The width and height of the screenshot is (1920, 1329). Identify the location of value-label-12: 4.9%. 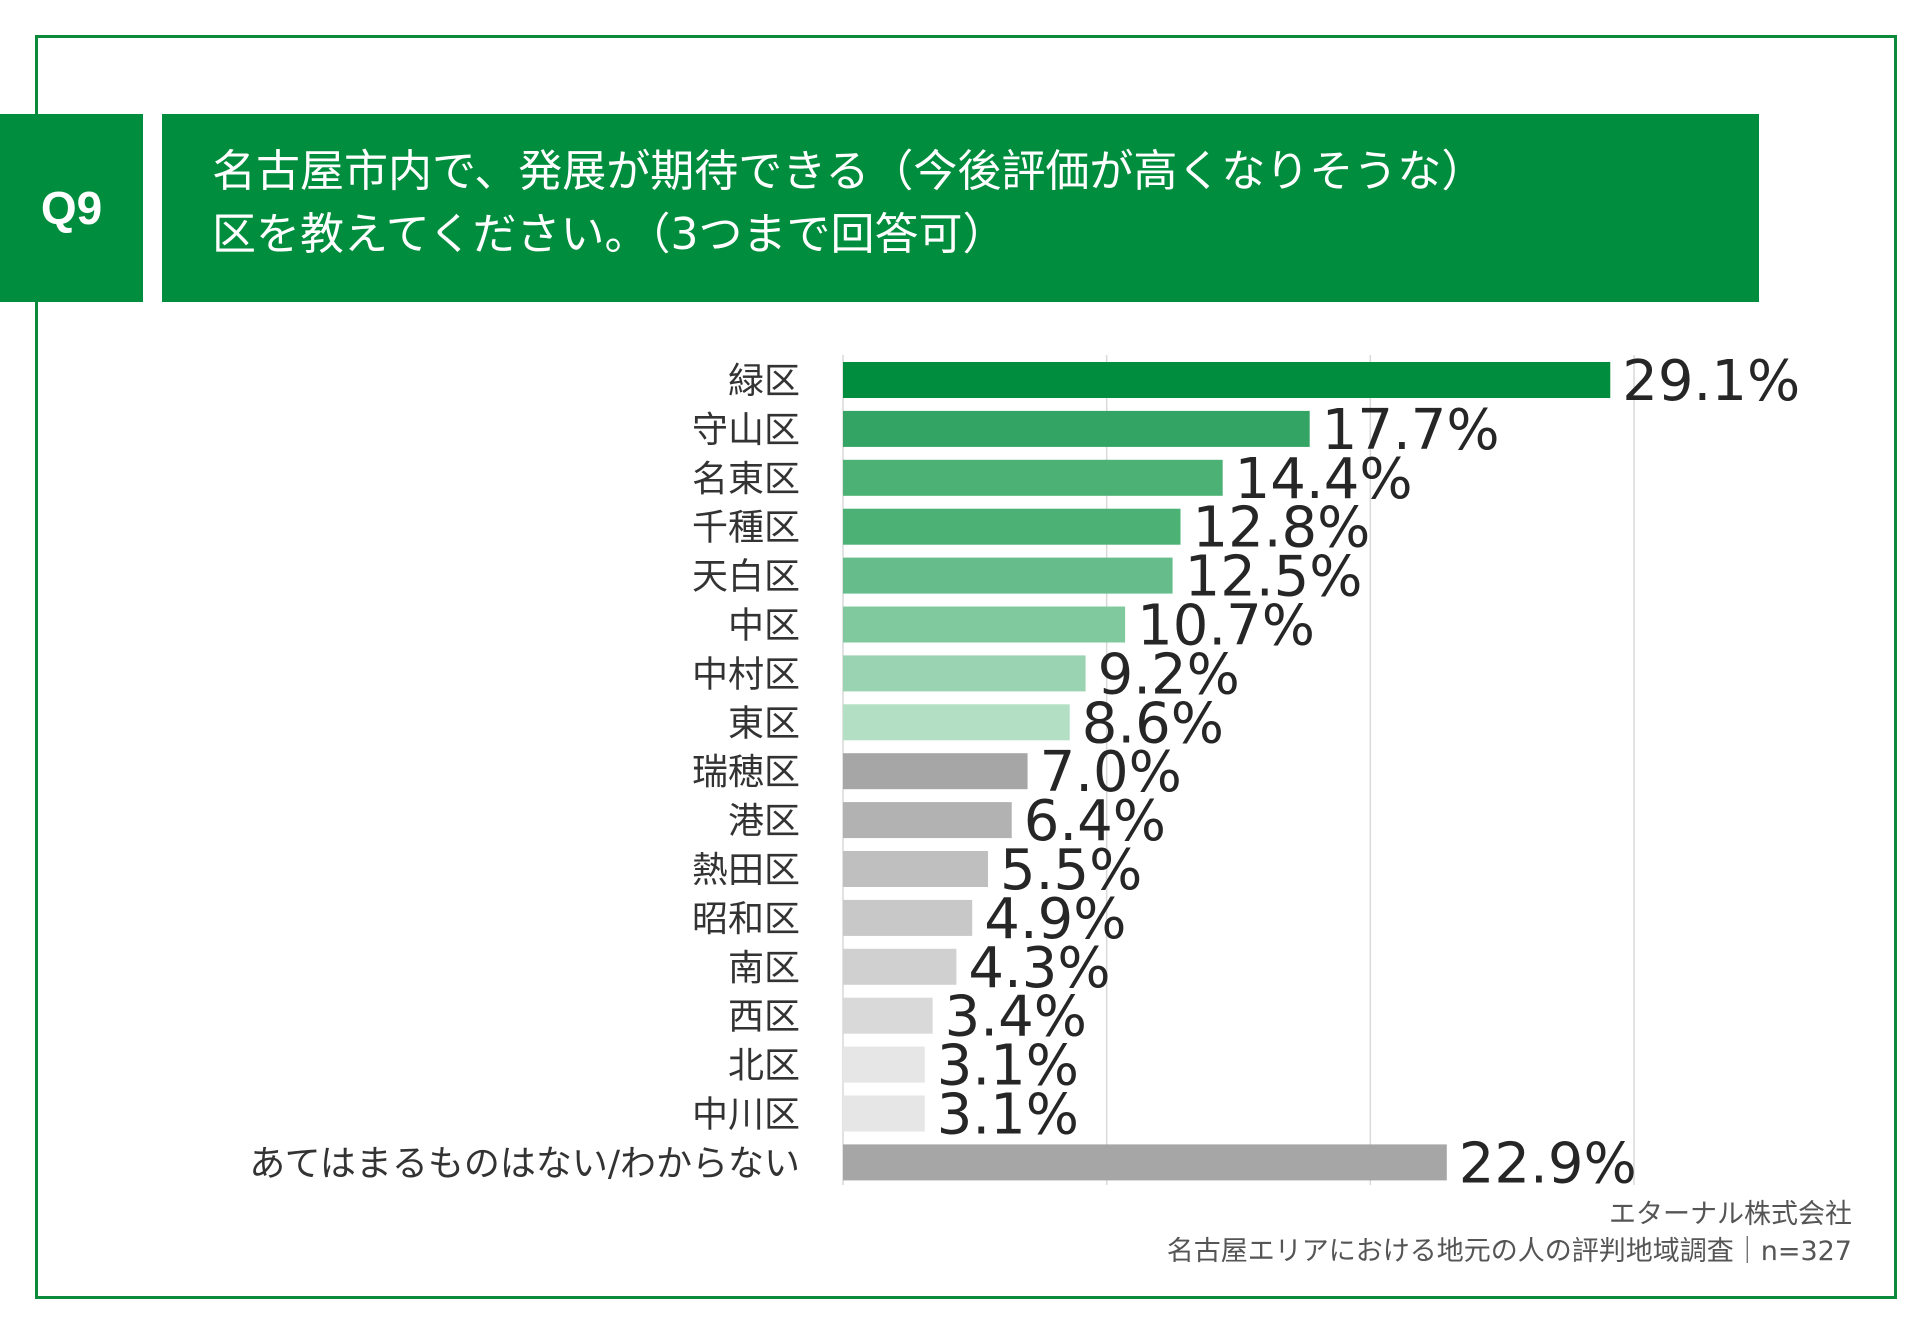
(1055, 919).